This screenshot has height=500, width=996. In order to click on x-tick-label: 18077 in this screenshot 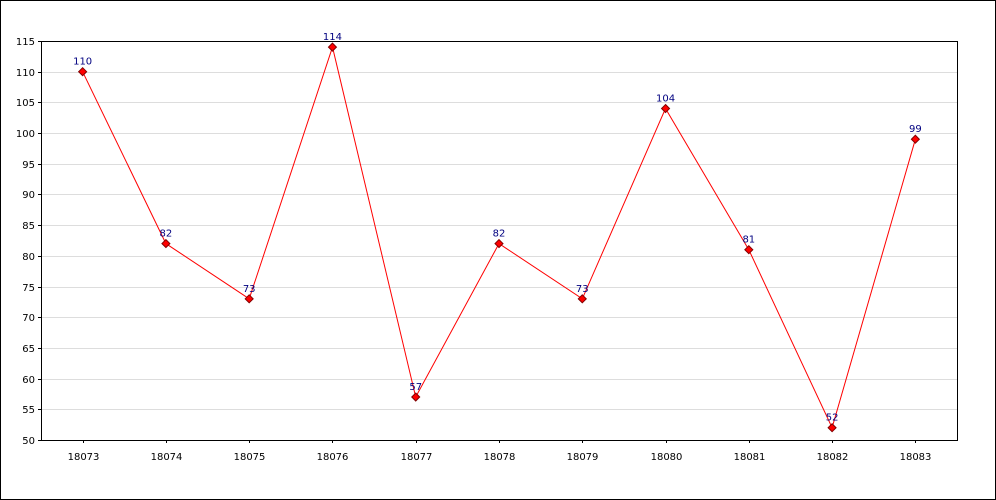, I will do `click(417, 457)`.